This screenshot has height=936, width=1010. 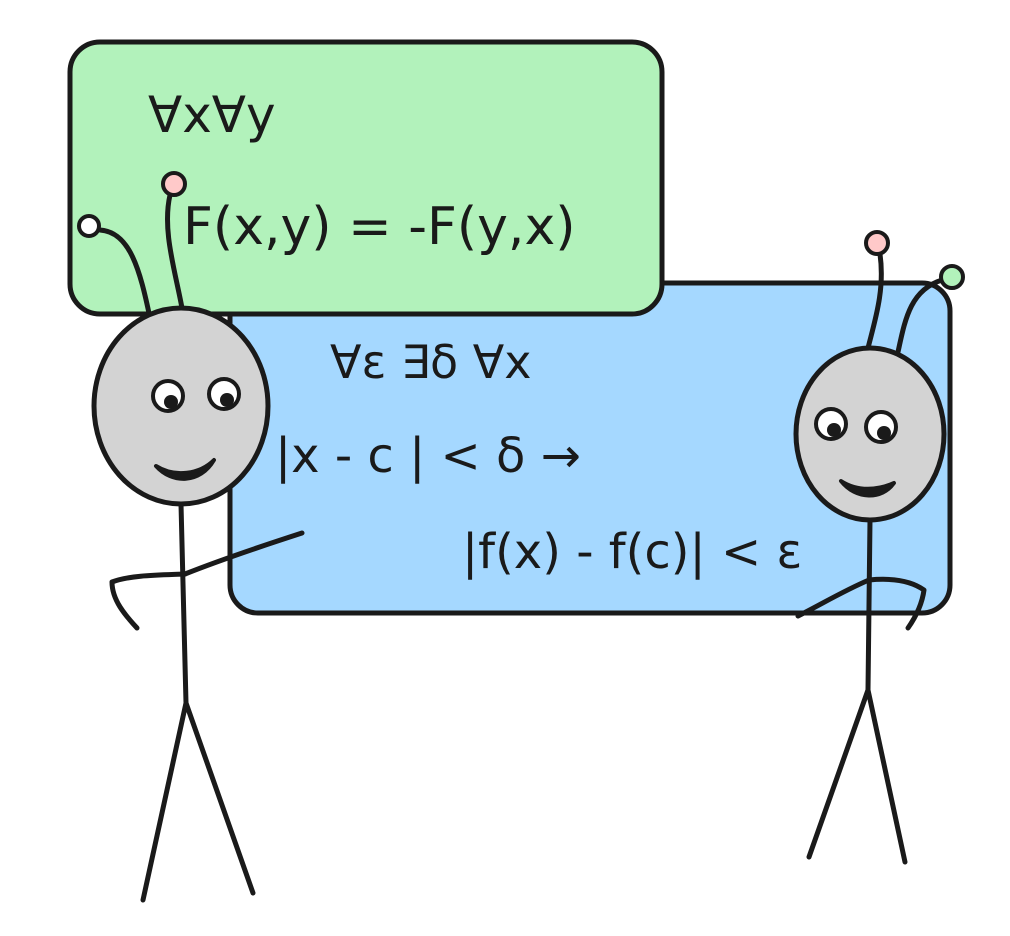 I want to click on green-panel-line-2: F(x,y) = -F(y,x), so click(x=379, y=227).